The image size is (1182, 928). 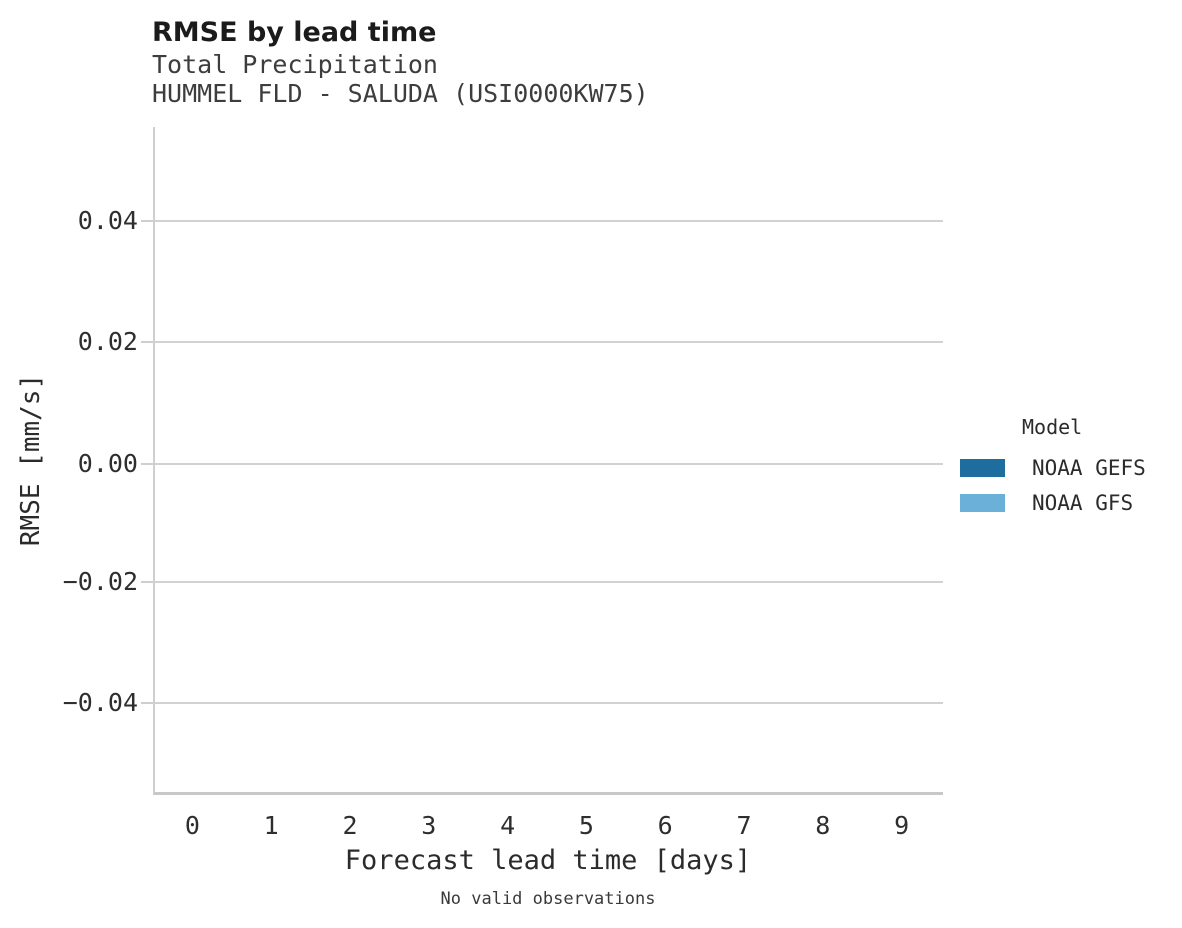 What do you see at coordinates (1065, 485) in the screenshot?
I see `legend-entries: NOAA GEFS NOAA GFS` at bounding box center [1065, 485].